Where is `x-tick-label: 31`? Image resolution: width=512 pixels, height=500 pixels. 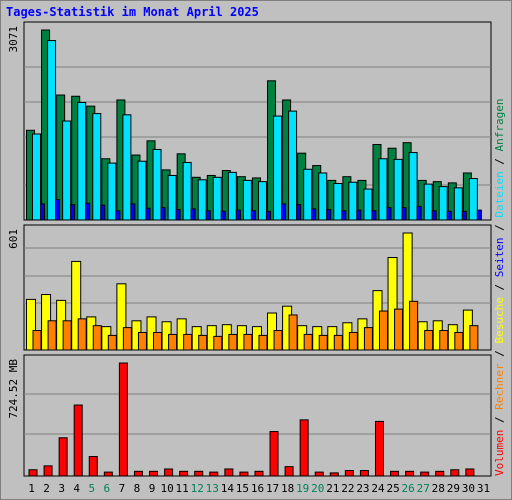
x-tick-label: 31 is located at coordinates (483, 488).